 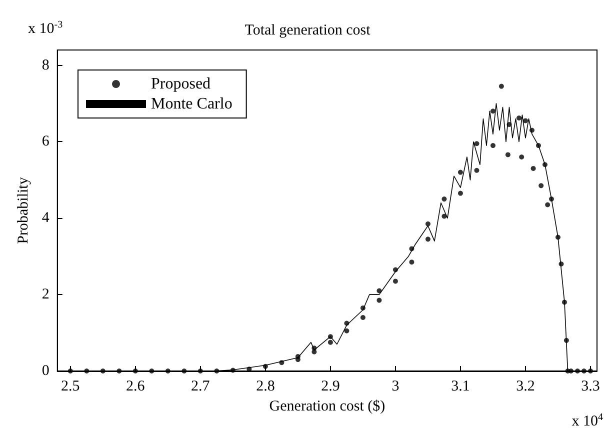 I want to click on legend-label: Monte Carlo, so click(x=191, y=104).